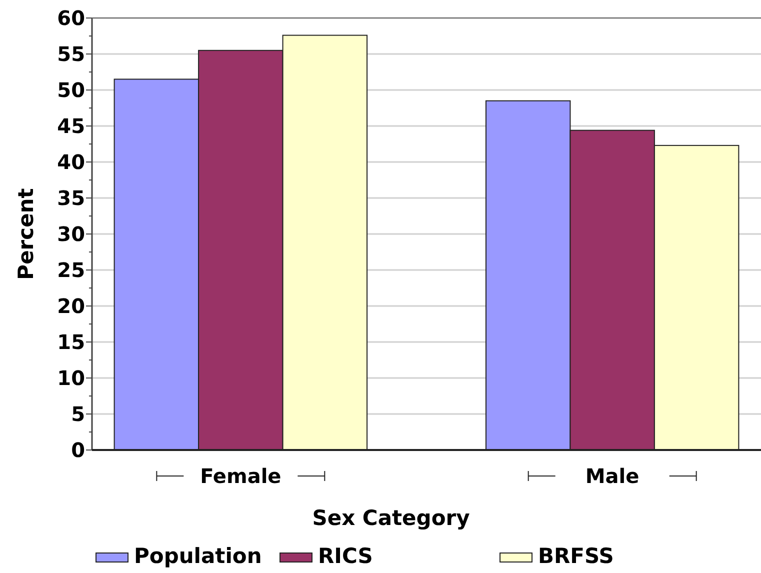 The image size is (761, 573). I want to click on x-tick-label: Female, so click(241, 476).